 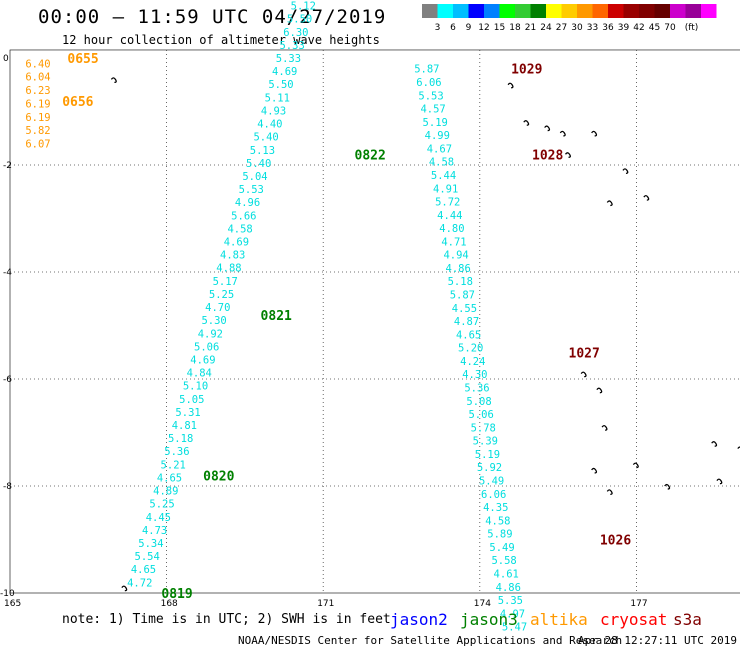 What do you see at coordinates (499, 28) in the screenshot?
I see `legend-label: 15` at bounding box center [499, 28].